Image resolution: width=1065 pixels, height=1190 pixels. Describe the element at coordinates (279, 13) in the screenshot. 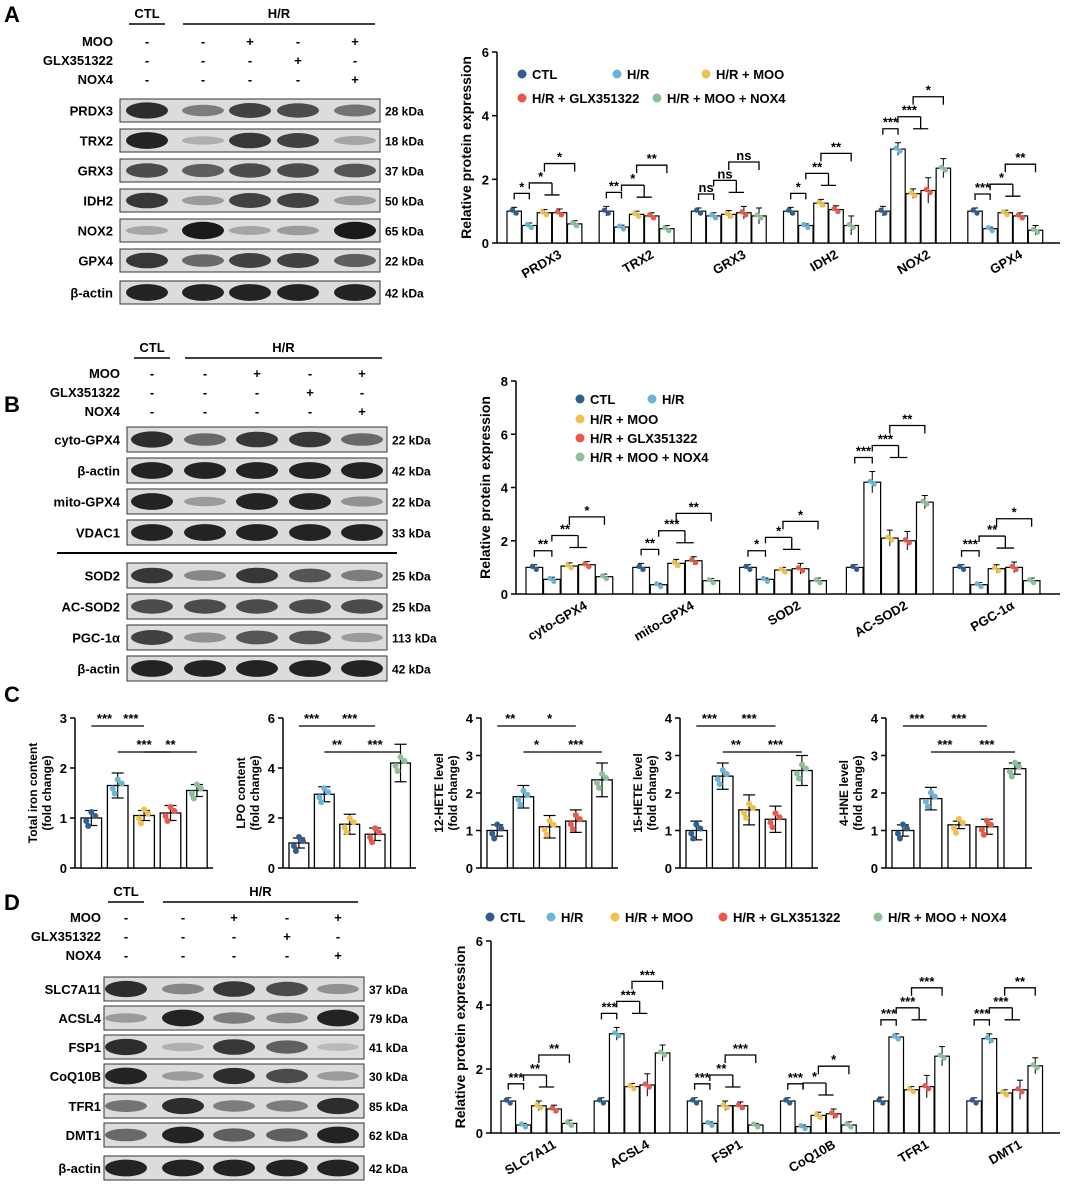

I see `hr-header: H/R` at that location.